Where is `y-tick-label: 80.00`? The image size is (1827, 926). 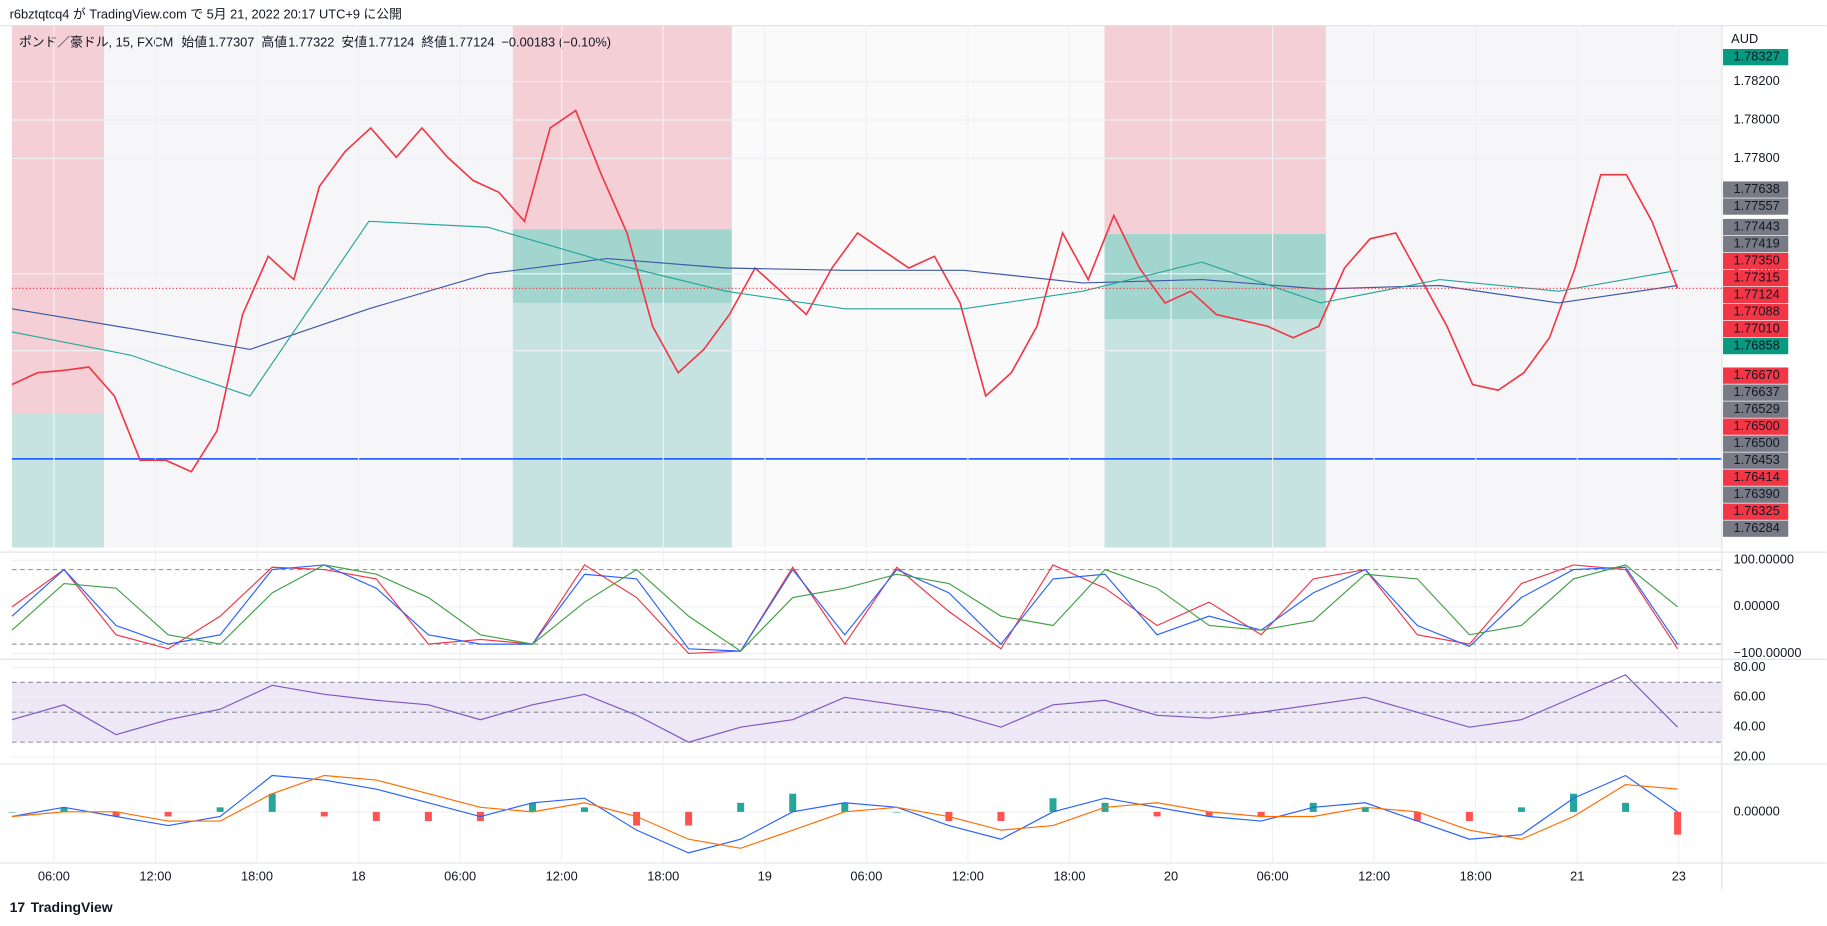
y-tick-label: 80.00 is located at coordinates (1750, 666).